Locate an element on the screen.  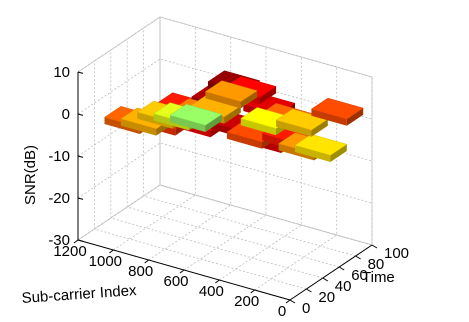
z-tick-label: -20 is located at coordinates (59, 198).